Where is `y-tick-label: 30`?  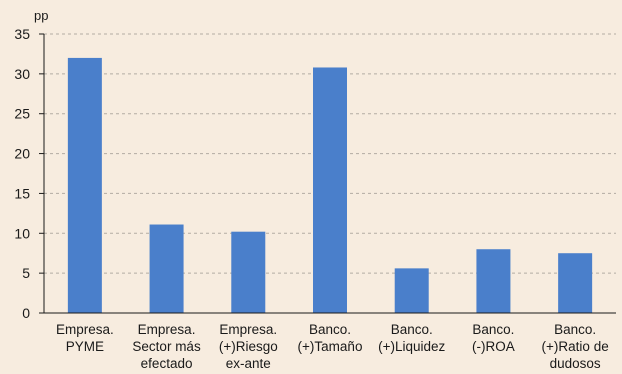
y-tick-label: 30 is located at coordinates (22, 74).